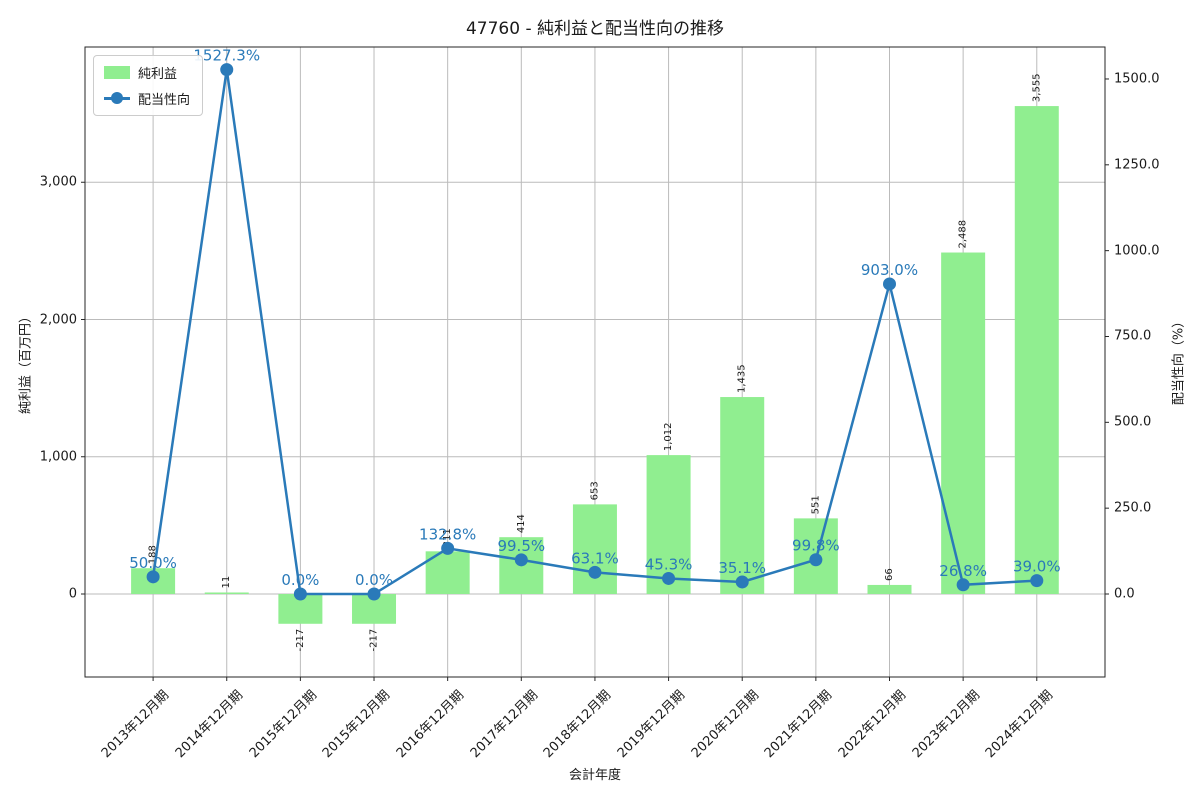  Describe the element at coordinates (725, 724) in the screenshot. I see `x-tick-label: 2020年12月期` at that location.